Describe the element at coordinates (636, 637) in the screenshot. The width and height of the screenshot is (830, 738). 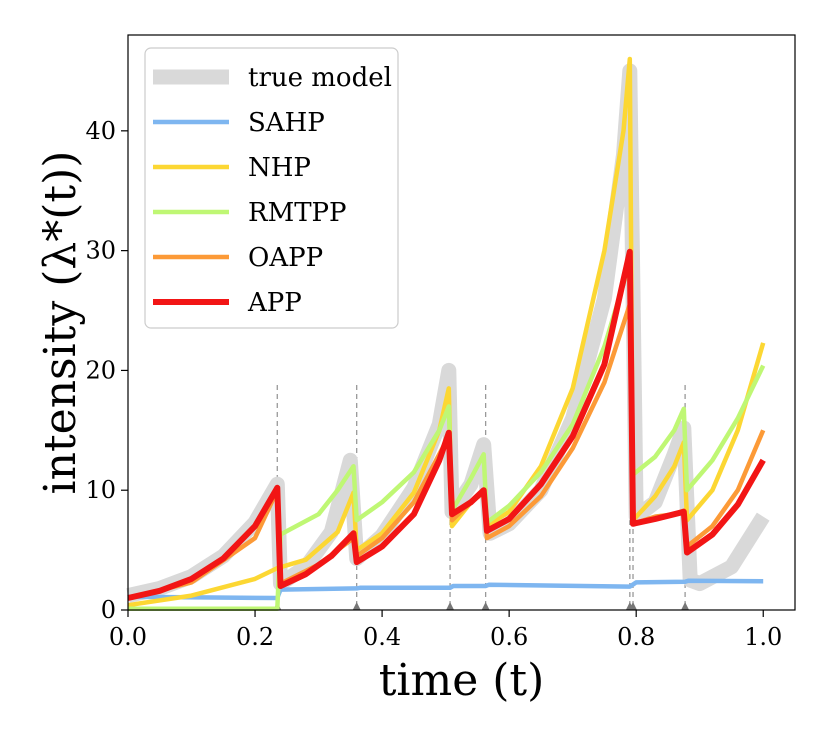
I see `x-tick-label-4: 0.8` at that location.